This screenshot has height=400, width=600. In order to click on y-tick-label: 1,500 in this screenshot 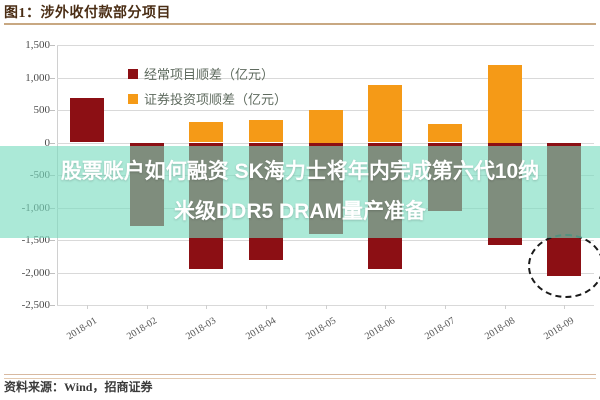, I will do `click(37, 45)`.